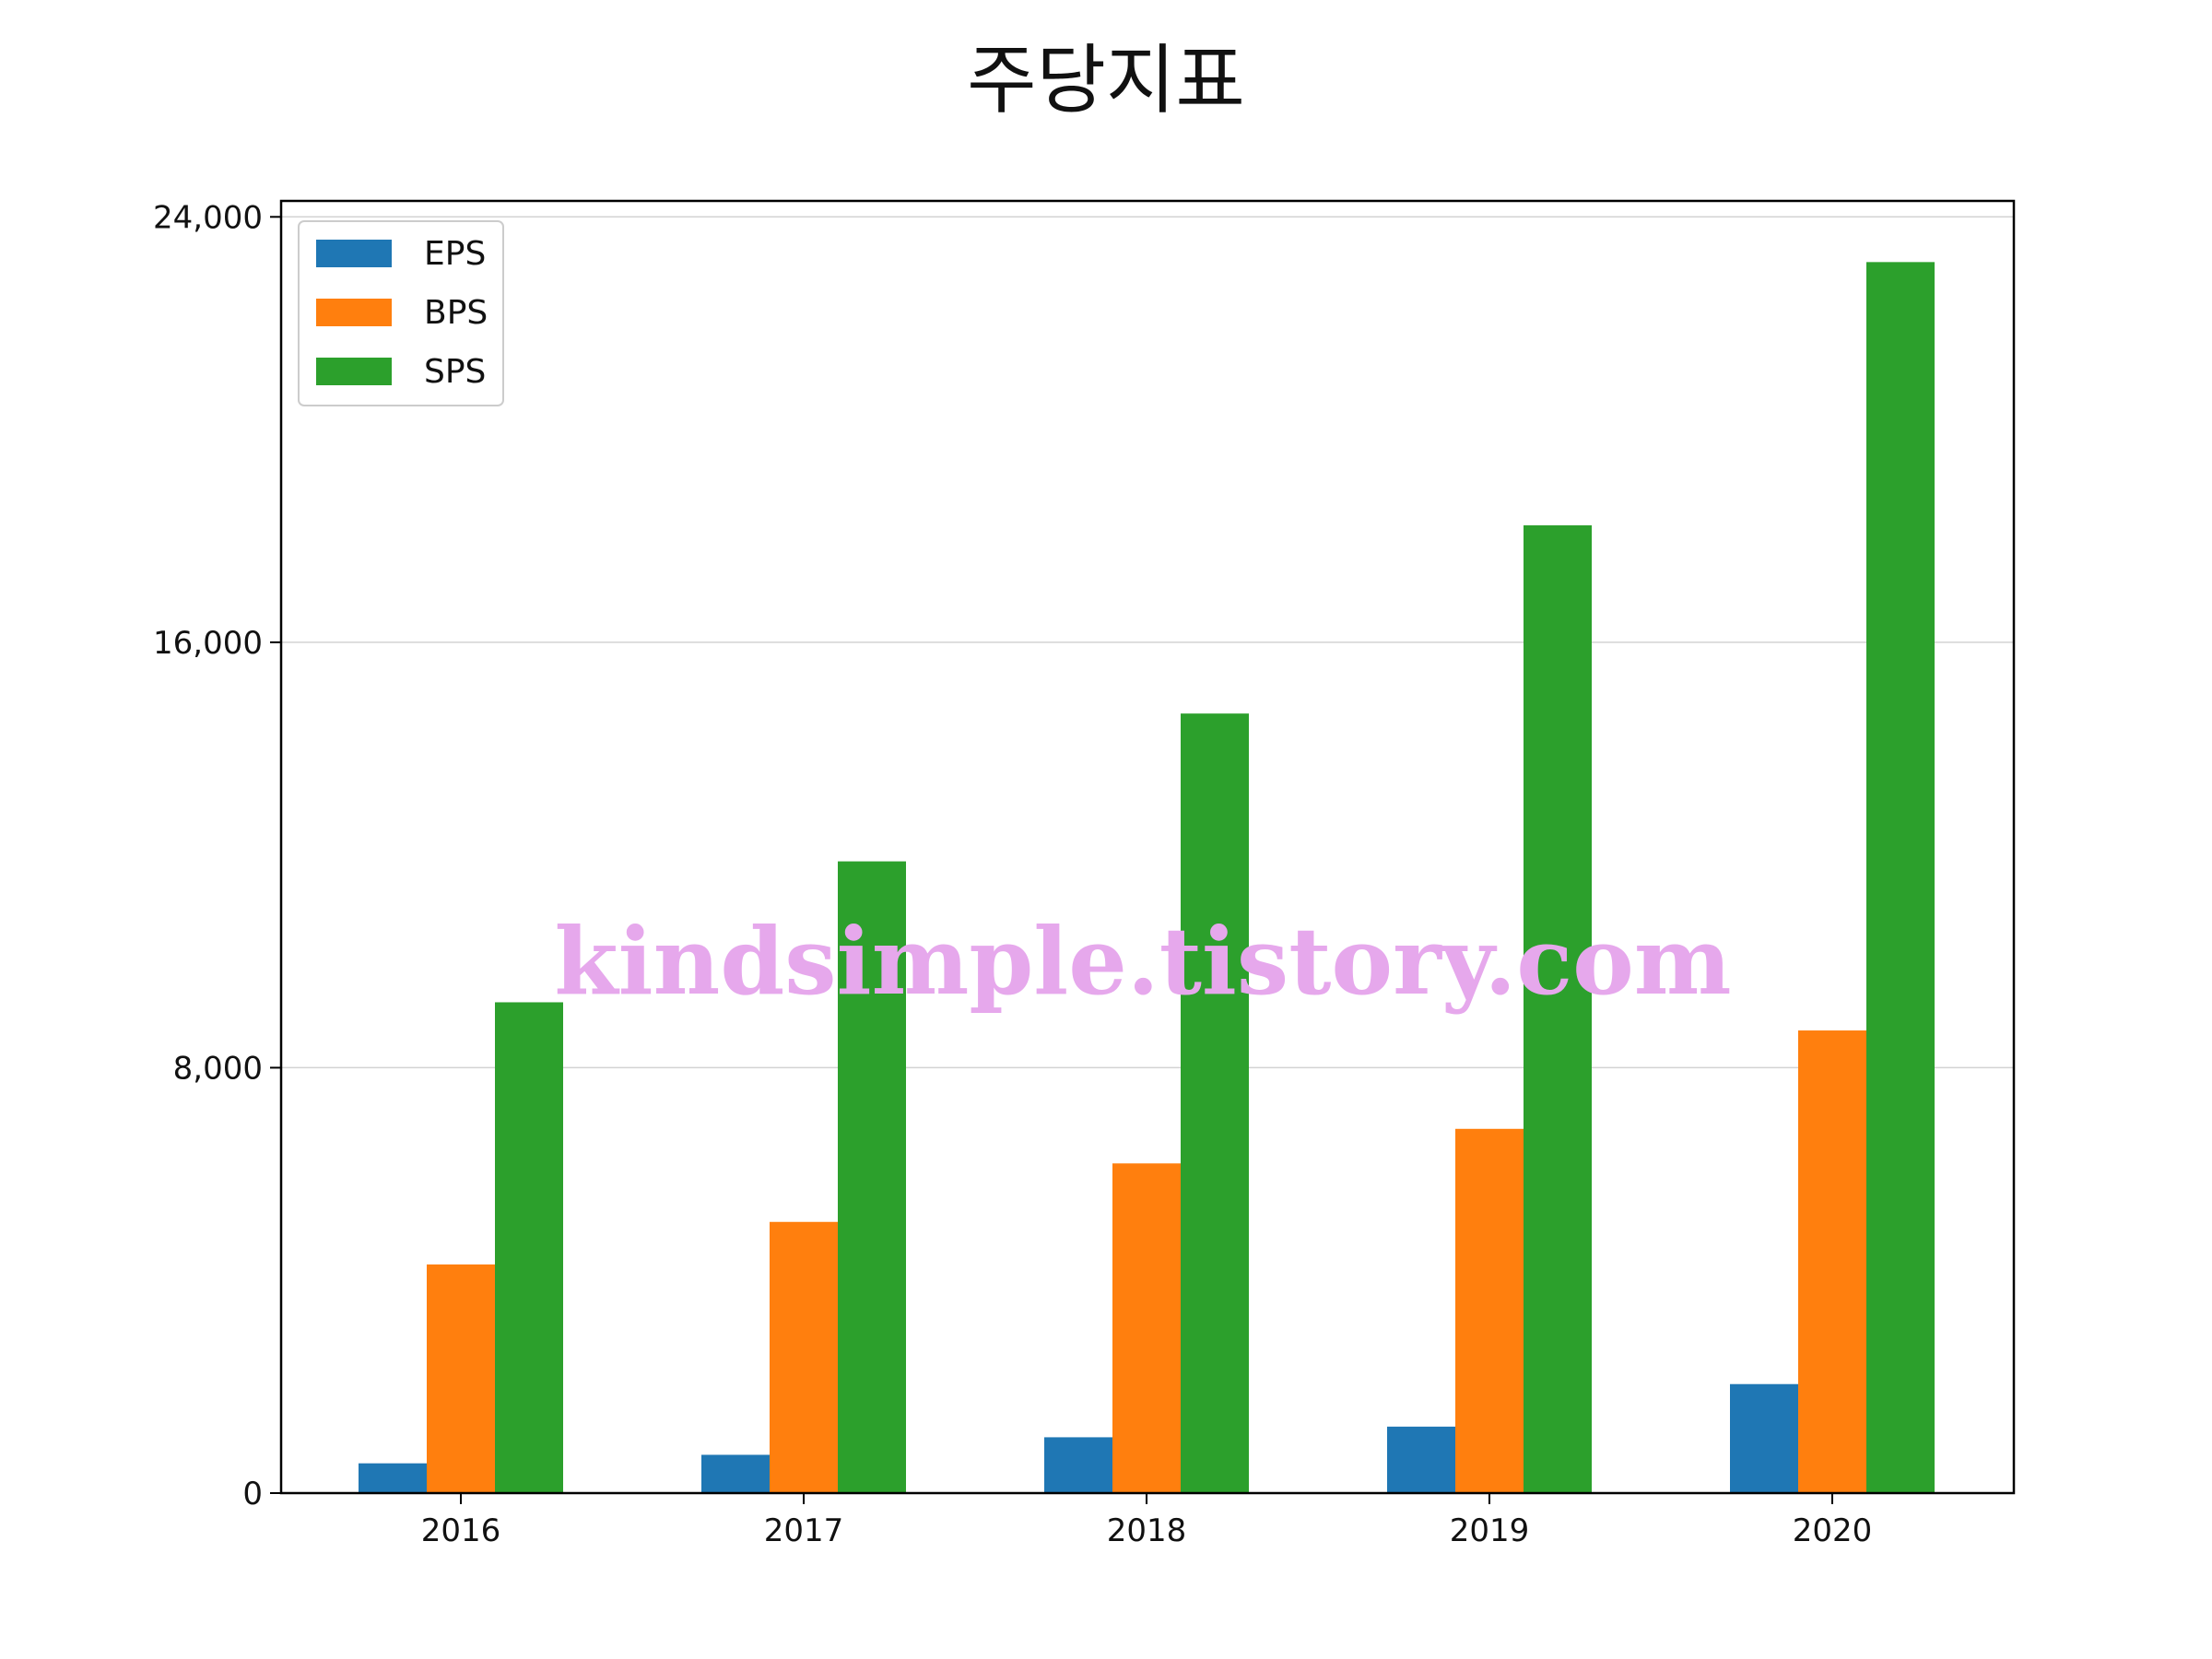  Describe the element at coordinates (1833, 1530) in the screenshot. I see `xtick-label-2020: 2020` at that location.